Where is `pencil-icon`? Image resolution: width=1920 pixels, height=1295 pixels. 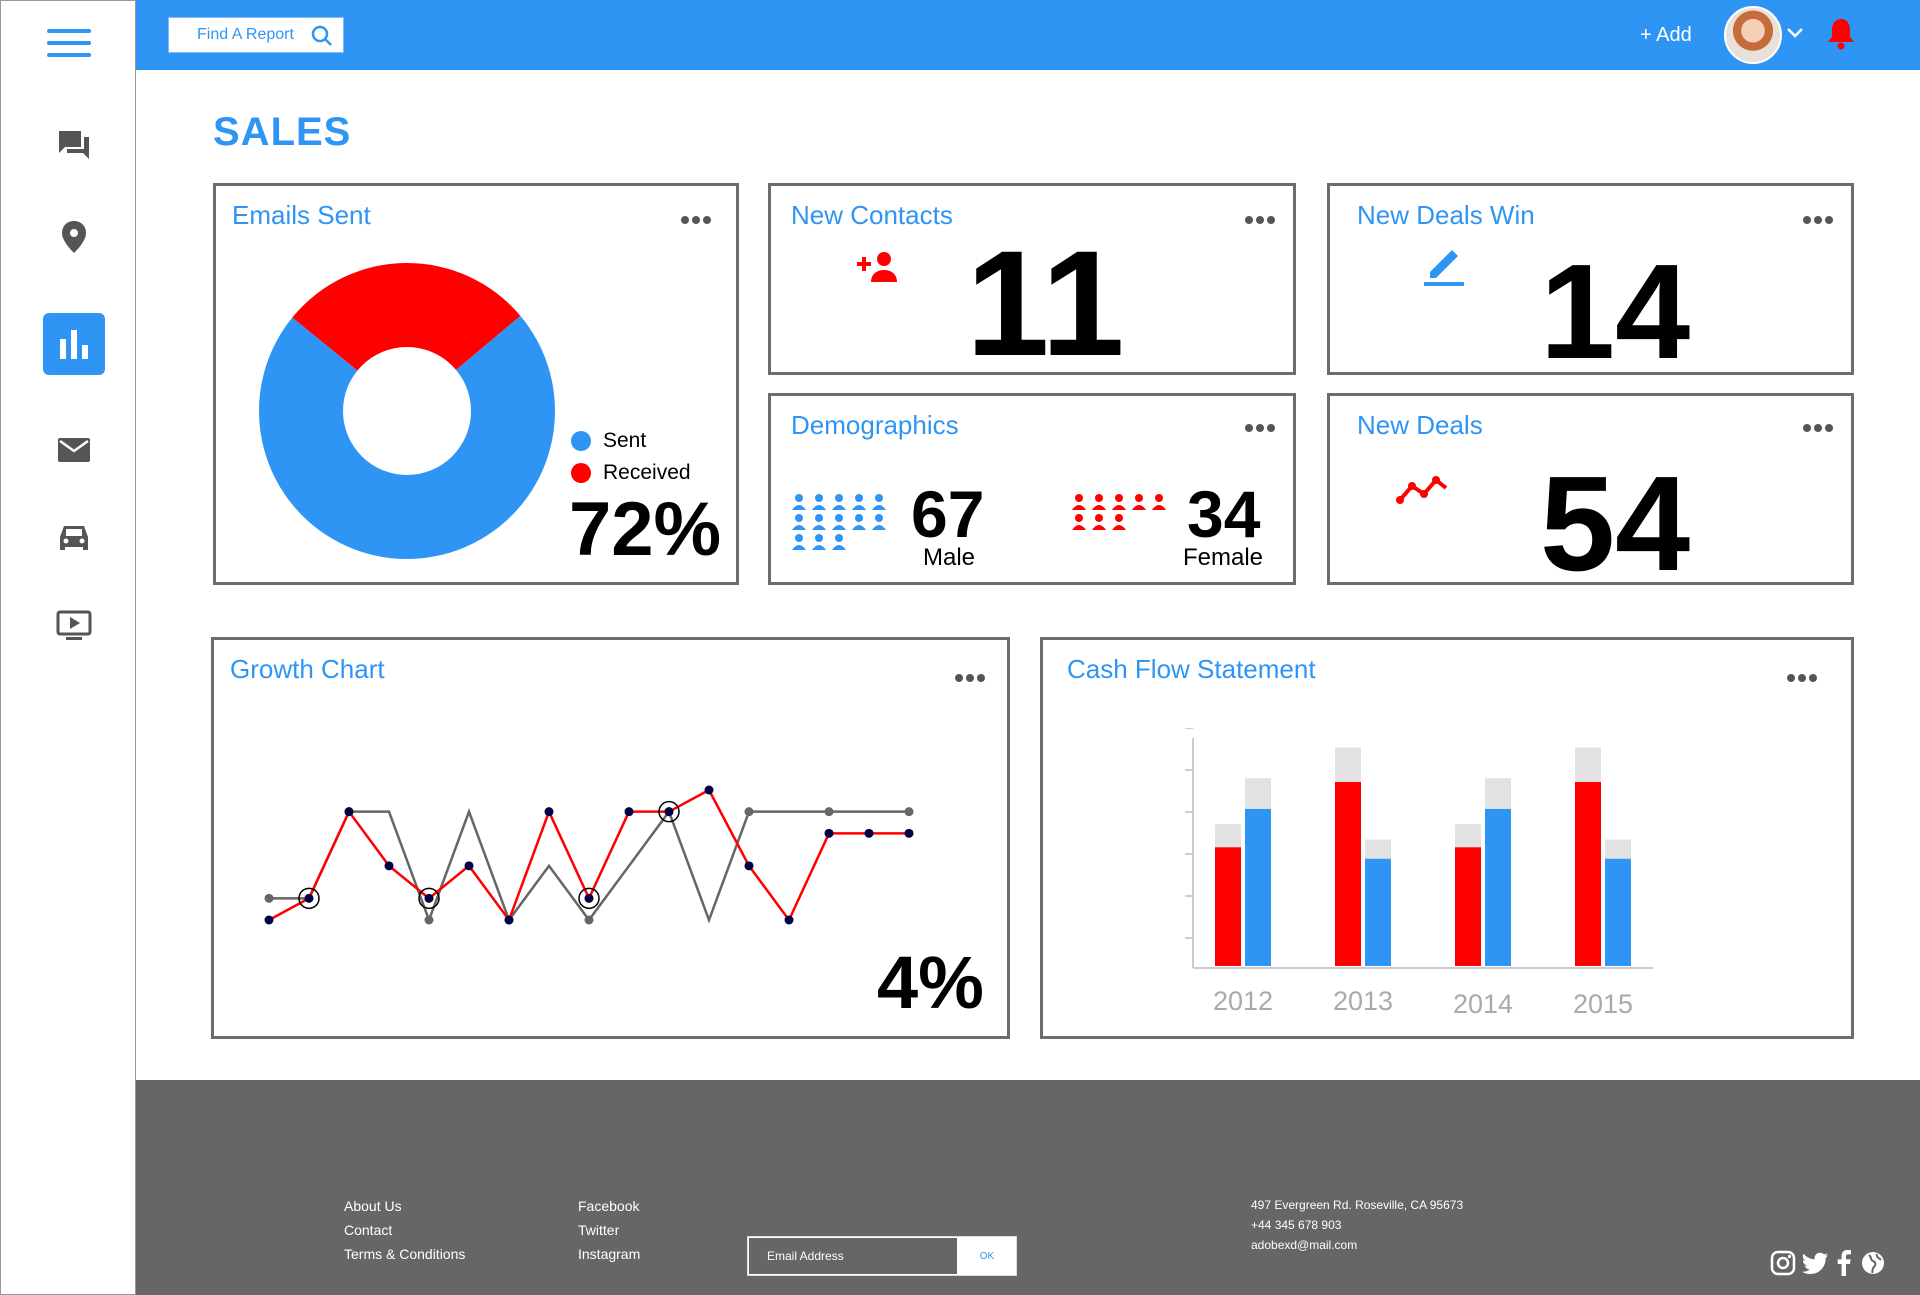 pencil-icon is located at coordinates (1444, 268).